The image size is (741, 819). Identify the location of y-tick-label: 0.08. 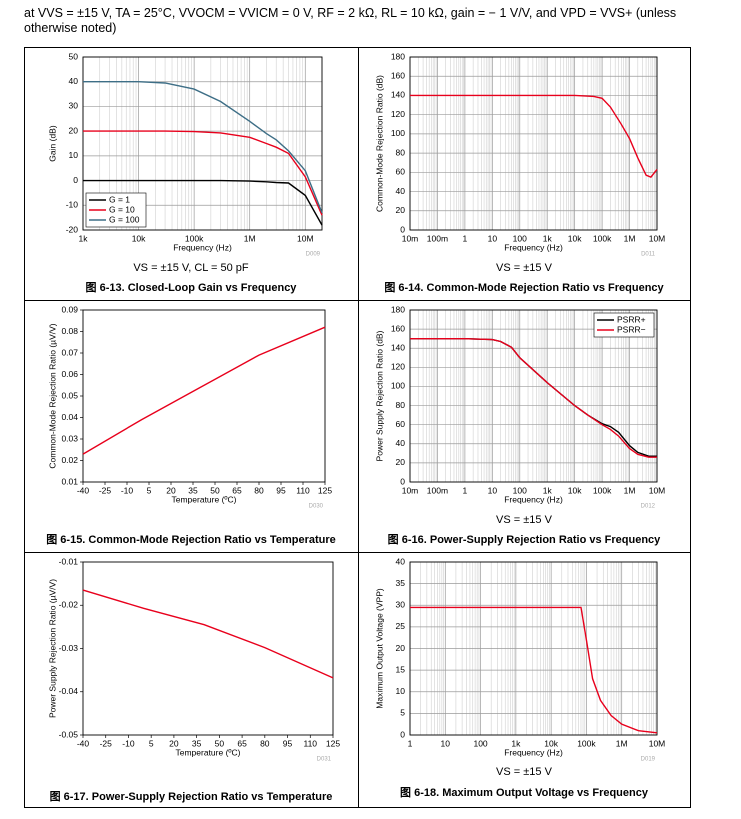
(69, 331).